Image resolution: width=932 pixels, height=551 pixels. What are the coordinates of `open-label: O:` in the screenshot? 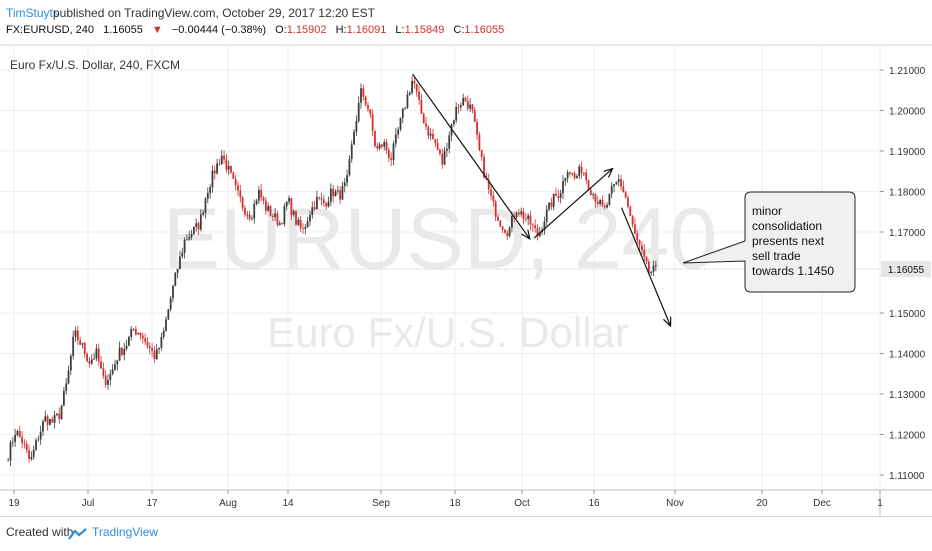 It's located at (281, 30).